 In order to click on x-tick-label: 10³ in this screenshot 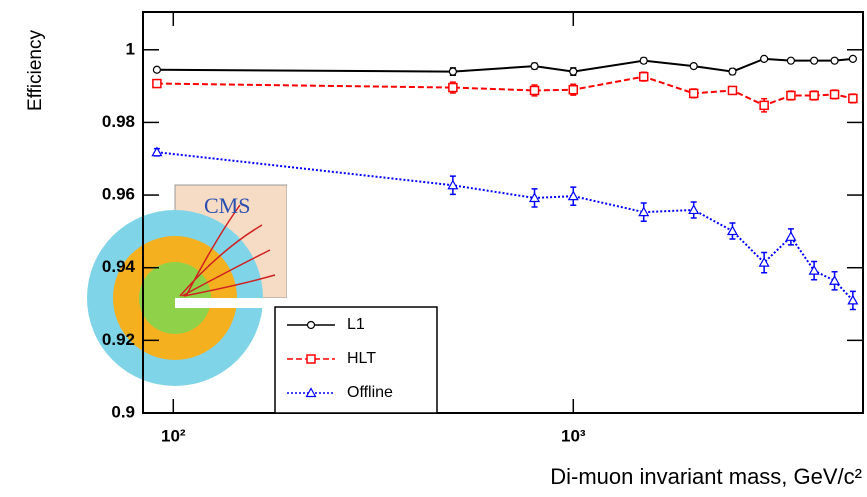, I will do `click(573, 435)`.